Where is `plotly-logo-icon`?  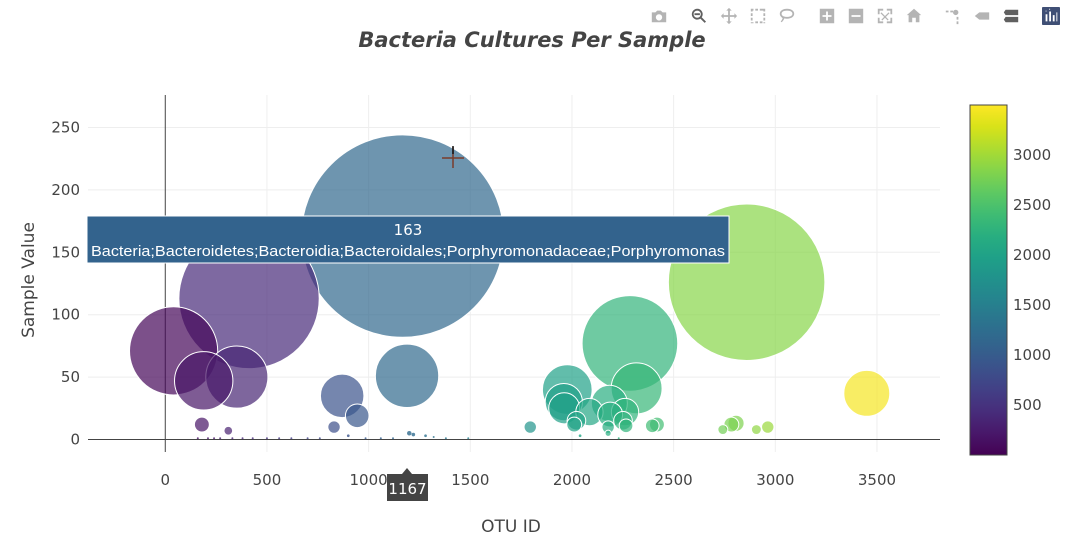
plotly-logo-icon is located at coordinates (1051, 16).